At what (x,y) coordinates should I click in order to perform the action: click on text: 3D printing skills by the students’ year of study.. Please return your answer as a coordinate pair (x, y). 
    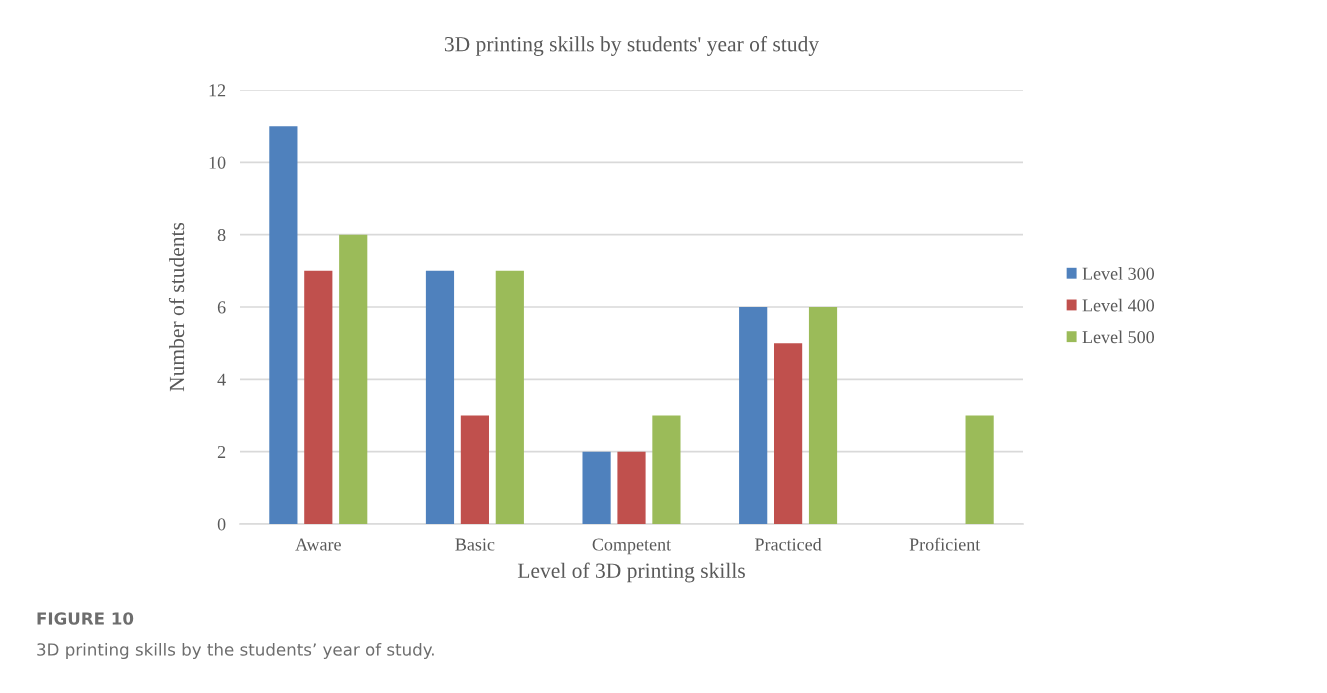
    Looking at the image, I should click on (235, 651).